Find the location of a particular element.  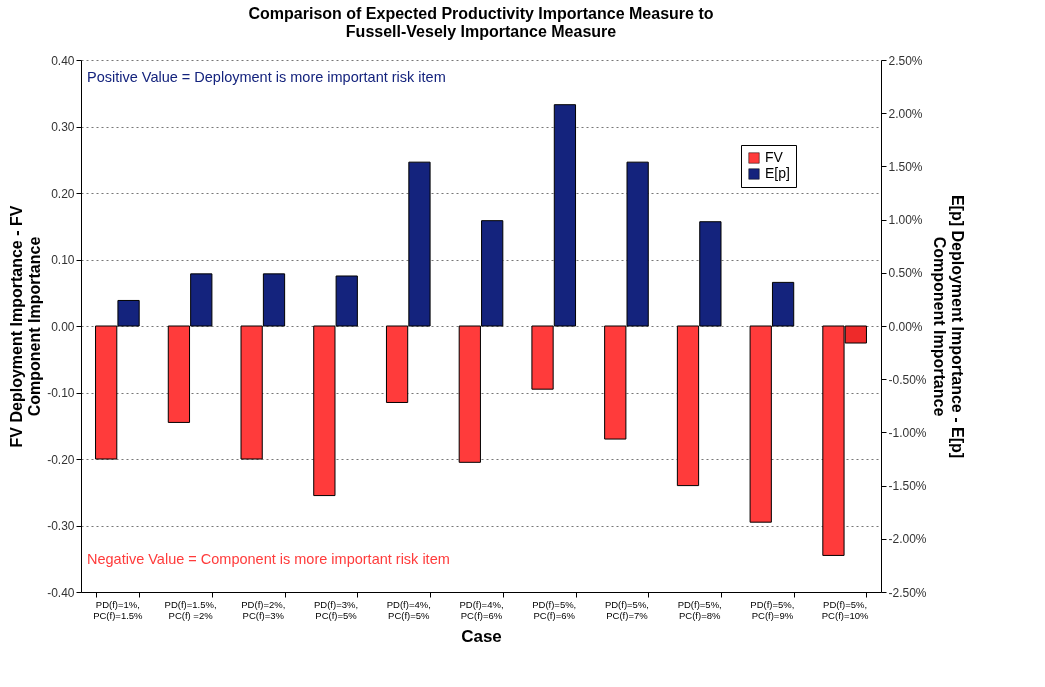

y-tick-label: 0.00 is located at coordinates (63, 326).